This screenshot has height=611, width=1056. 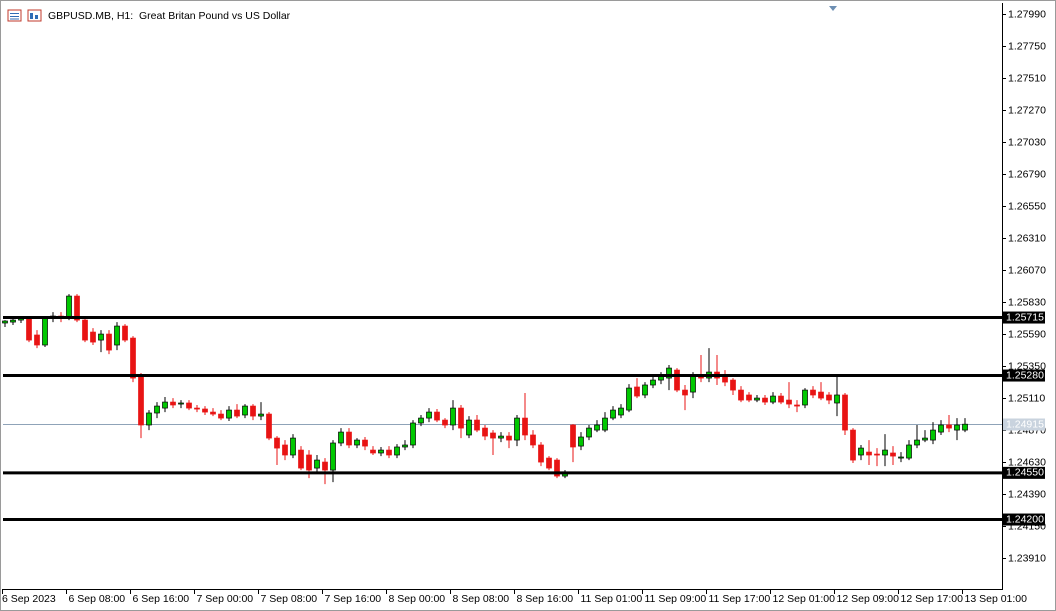 What do you see at coordinates (740, 599) in the screenshot?
I see `x-tick-label: 11 Sep 17:00` at bounding box center [740, 599].